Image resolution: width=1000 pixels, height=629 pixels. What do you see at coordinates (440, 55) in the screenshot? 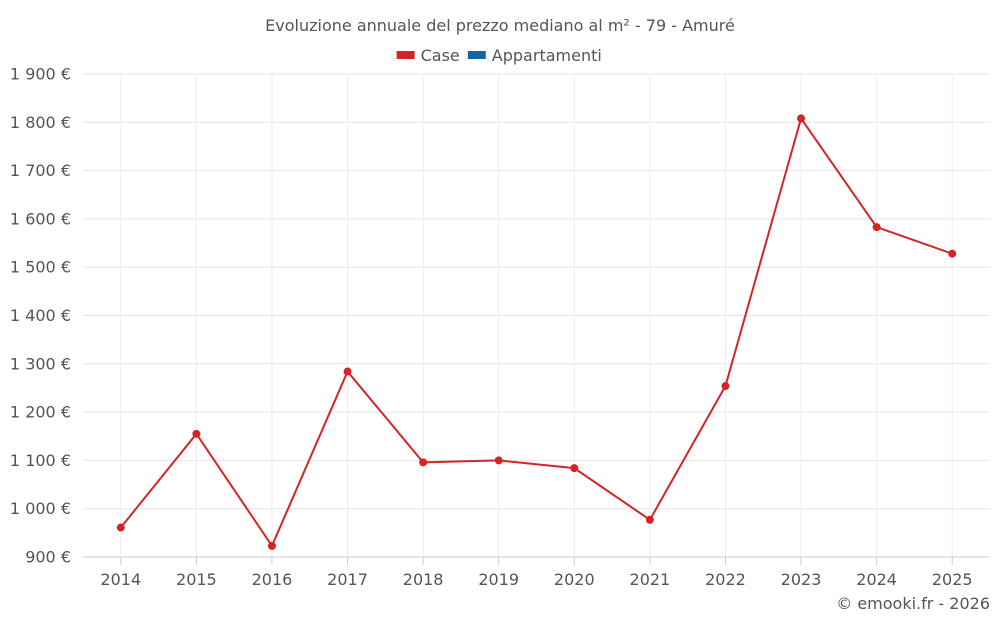
I see `legend-label: Case` at bounding box center [440, 55].